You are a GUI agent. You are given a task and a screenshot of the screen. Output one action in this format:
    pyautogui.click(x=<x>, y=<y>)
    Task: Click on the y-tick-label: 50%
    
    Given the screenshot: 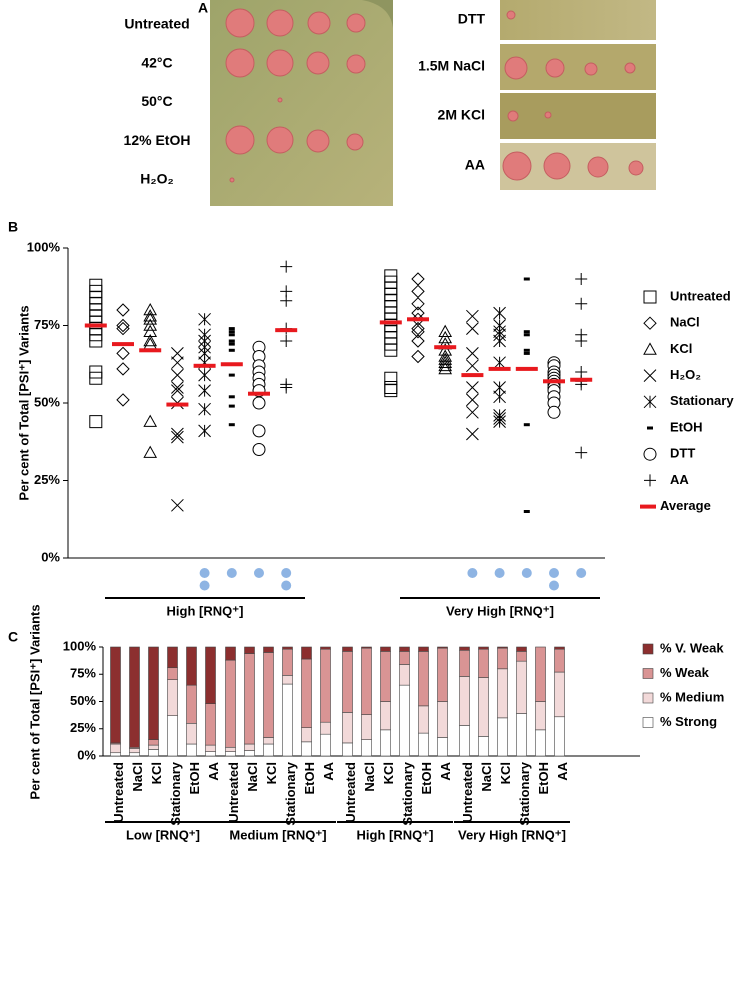 What is the action you would take?
    pyautogui.click(x=47, y=401)
    